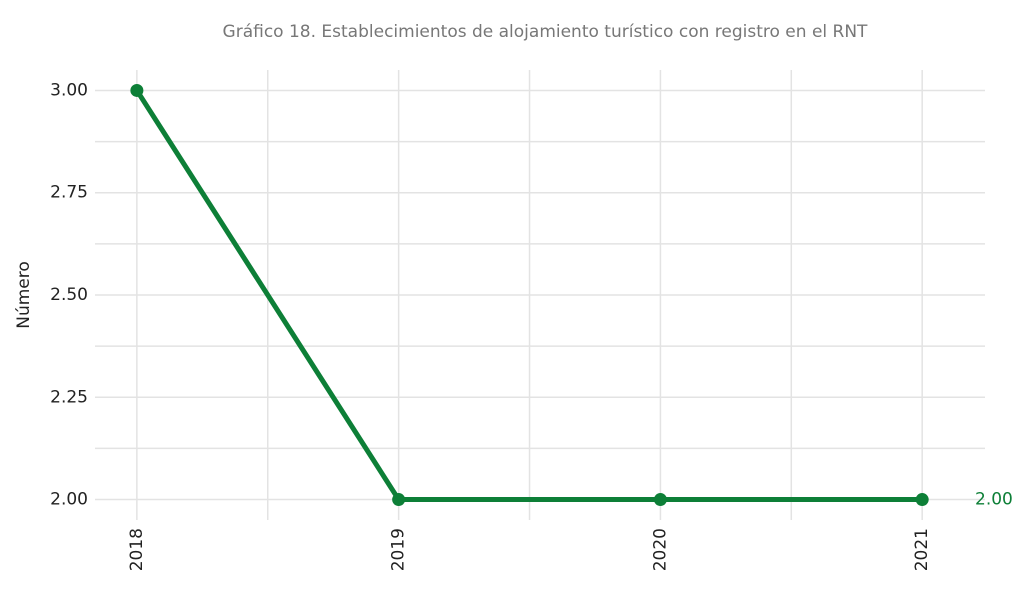 Image resolution: width=1018 pixels, height=594 pixels. Describe the element at coordinates (69, 193) in the screenshot. I see `y-tick-label: 2.75` at that location.